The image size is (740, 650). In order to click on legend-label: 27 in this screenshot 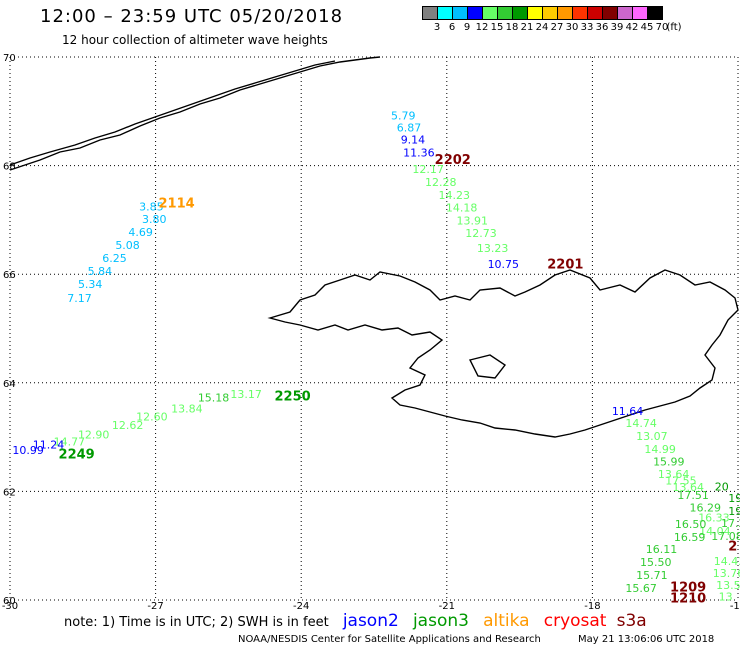, I will do `click(557, 27)`.